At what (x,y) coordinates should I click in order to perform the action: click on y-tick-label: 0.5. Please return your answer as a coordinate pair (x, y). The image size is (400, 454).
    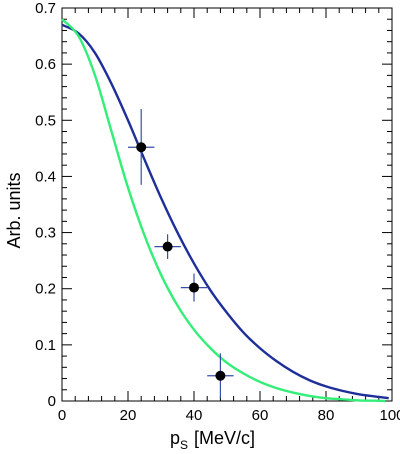
    Looking at the image, I should click on (45, 120).